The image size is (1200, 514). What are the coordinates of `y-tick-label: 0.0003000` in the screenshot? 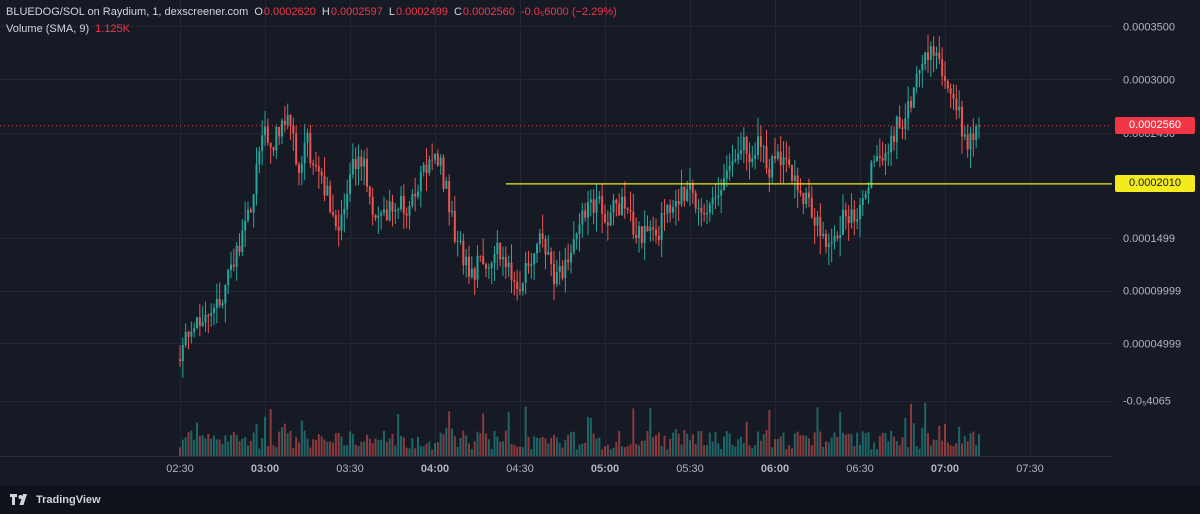 It's located at (1149, 80).